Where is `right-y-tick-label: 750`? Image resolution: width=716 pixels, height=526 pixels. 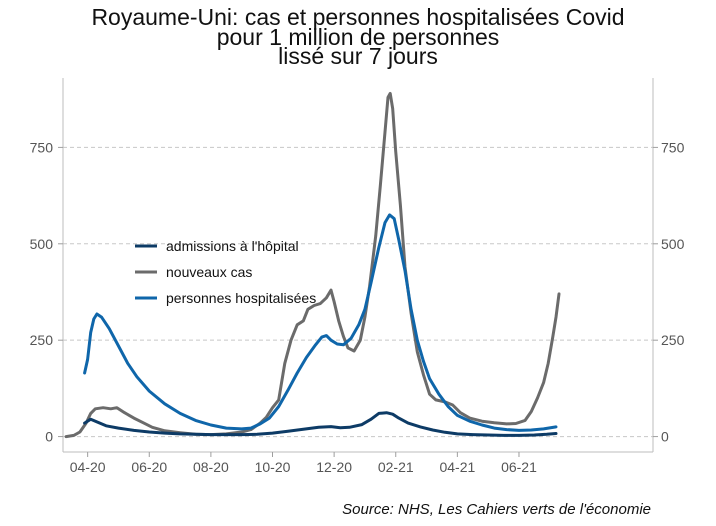
right-y-tick-label: 750 is located at coordinates (673, 147).